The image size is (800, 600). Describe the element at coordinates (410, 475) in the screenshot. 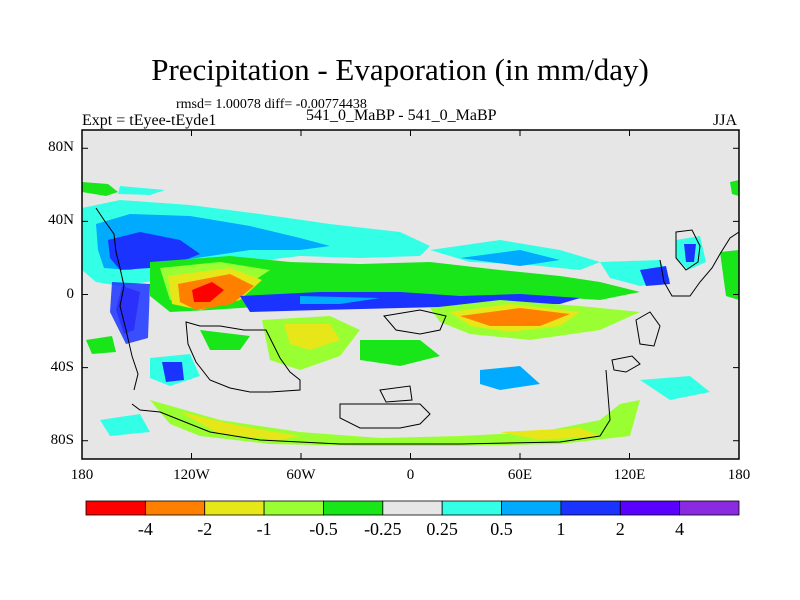

I see `x-tick-label: 0` at that location.